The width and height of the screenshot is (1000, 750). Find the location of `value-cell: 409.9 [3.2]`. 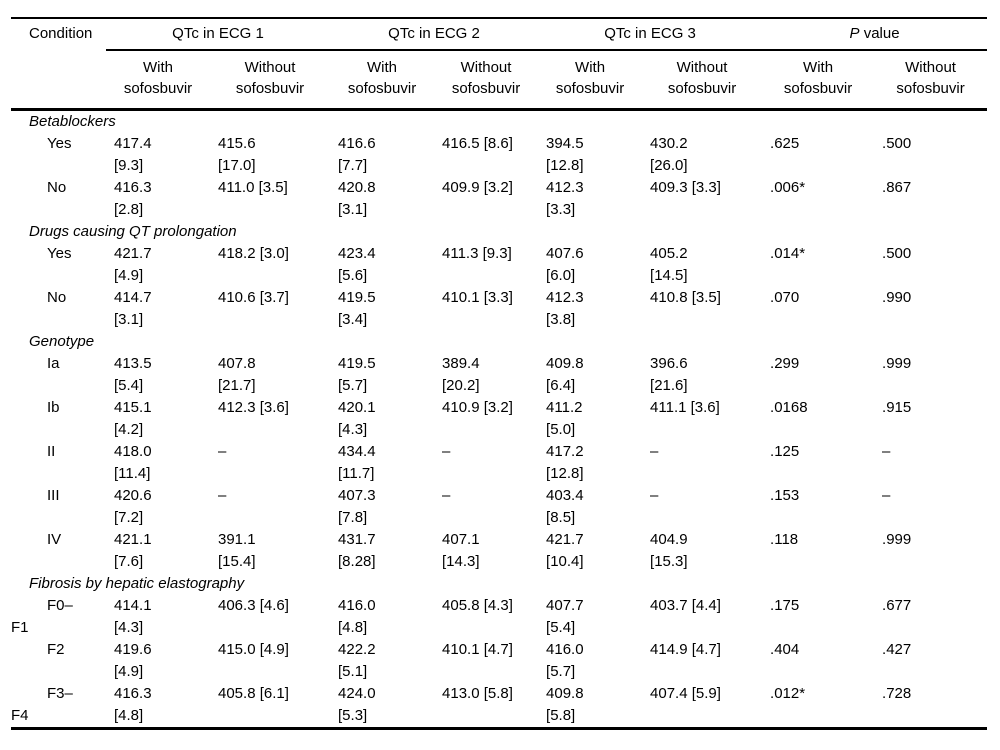

value-cell: 409.9 [3.2] is located at coordinates (477, 187).